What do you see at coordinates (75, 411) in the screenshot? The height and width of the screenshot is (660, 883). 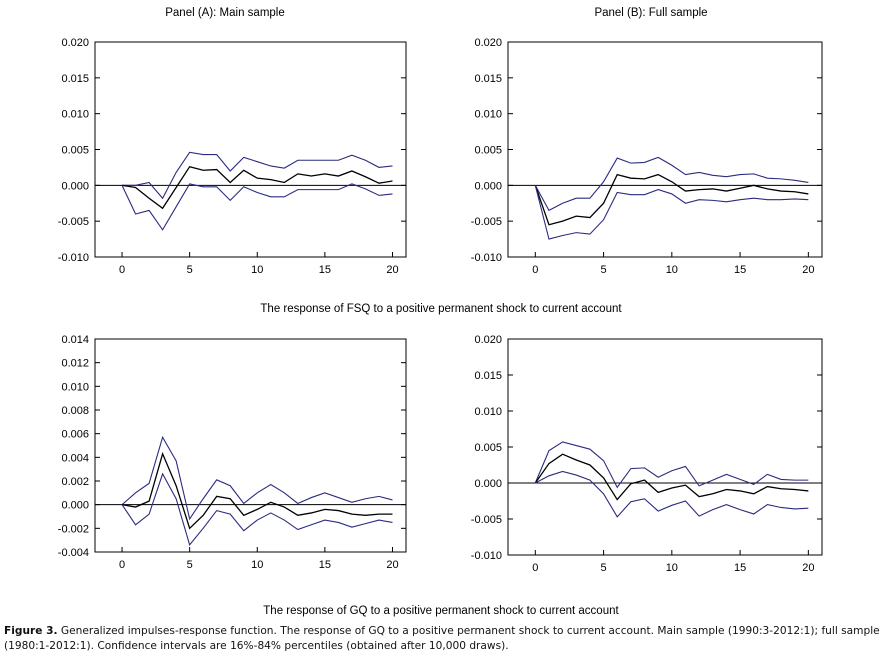 I see `y-tick-label: 0.008` at bounding box center [75, 411].